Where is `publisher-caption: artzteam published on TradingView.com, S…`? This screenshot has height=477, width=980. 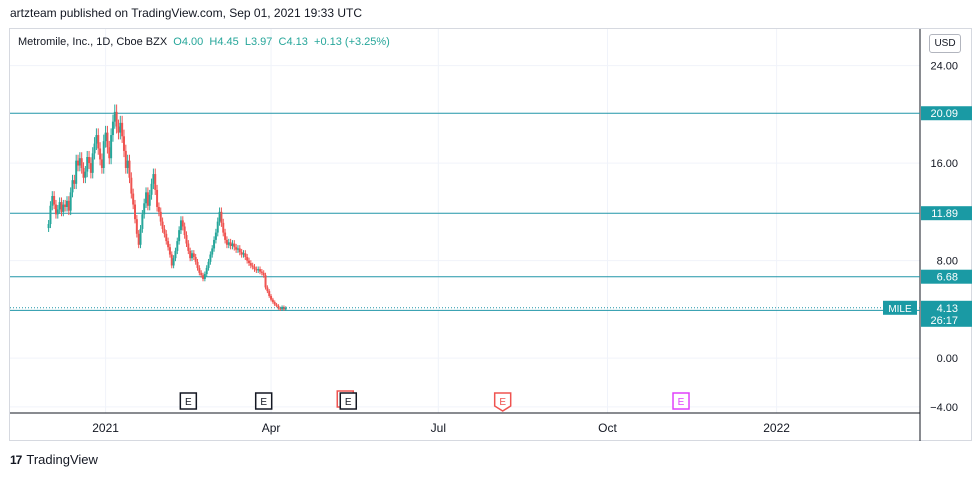
publisher-caption: artzteam published on TradingView.com, S… is located at coordinates (186, 13).